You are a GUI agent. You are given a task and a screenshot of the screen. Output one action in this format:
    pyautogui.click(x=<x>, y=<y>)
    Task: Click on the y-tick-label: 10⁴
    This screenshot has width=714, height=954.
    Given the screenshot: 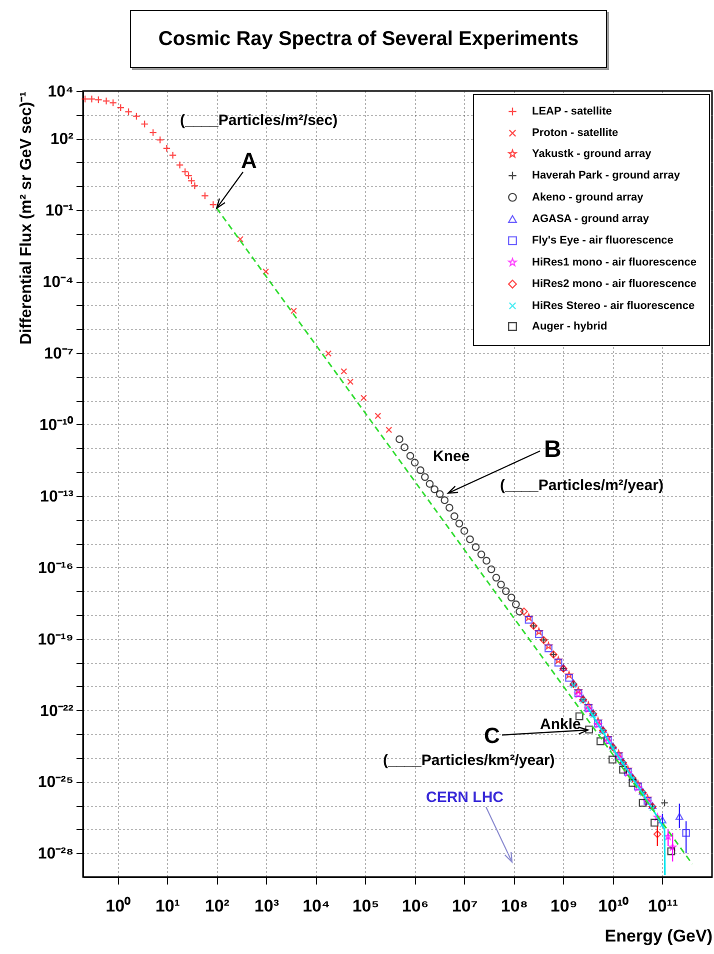 What is the action you would take?
    pyautogui.click(x=61, y=92)
    